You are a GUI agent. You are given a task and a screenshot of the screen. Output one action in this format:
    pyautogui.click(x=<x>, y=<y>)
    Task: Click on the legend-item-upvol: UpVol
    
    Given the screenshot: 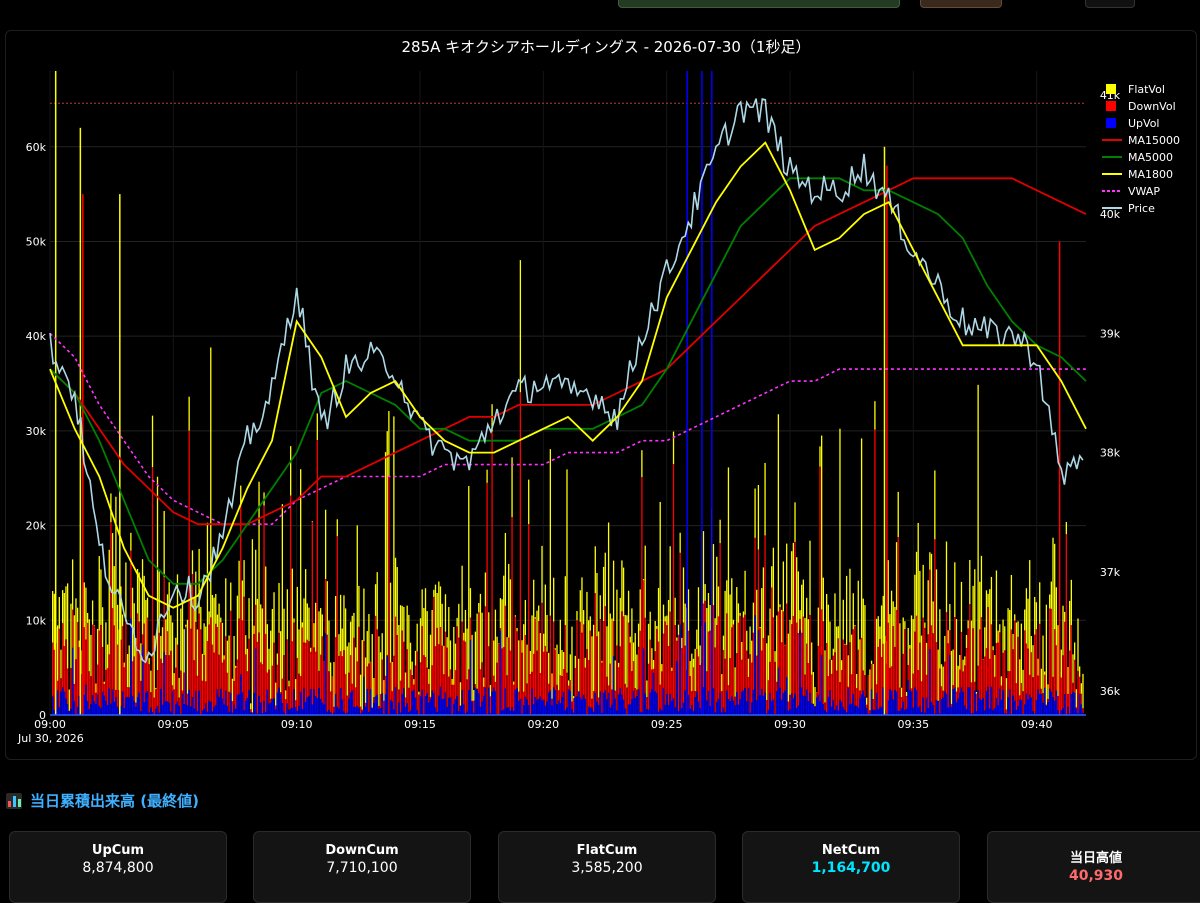 What is the action you would take?
    pyautogui.click(x=1133, y=123)
    